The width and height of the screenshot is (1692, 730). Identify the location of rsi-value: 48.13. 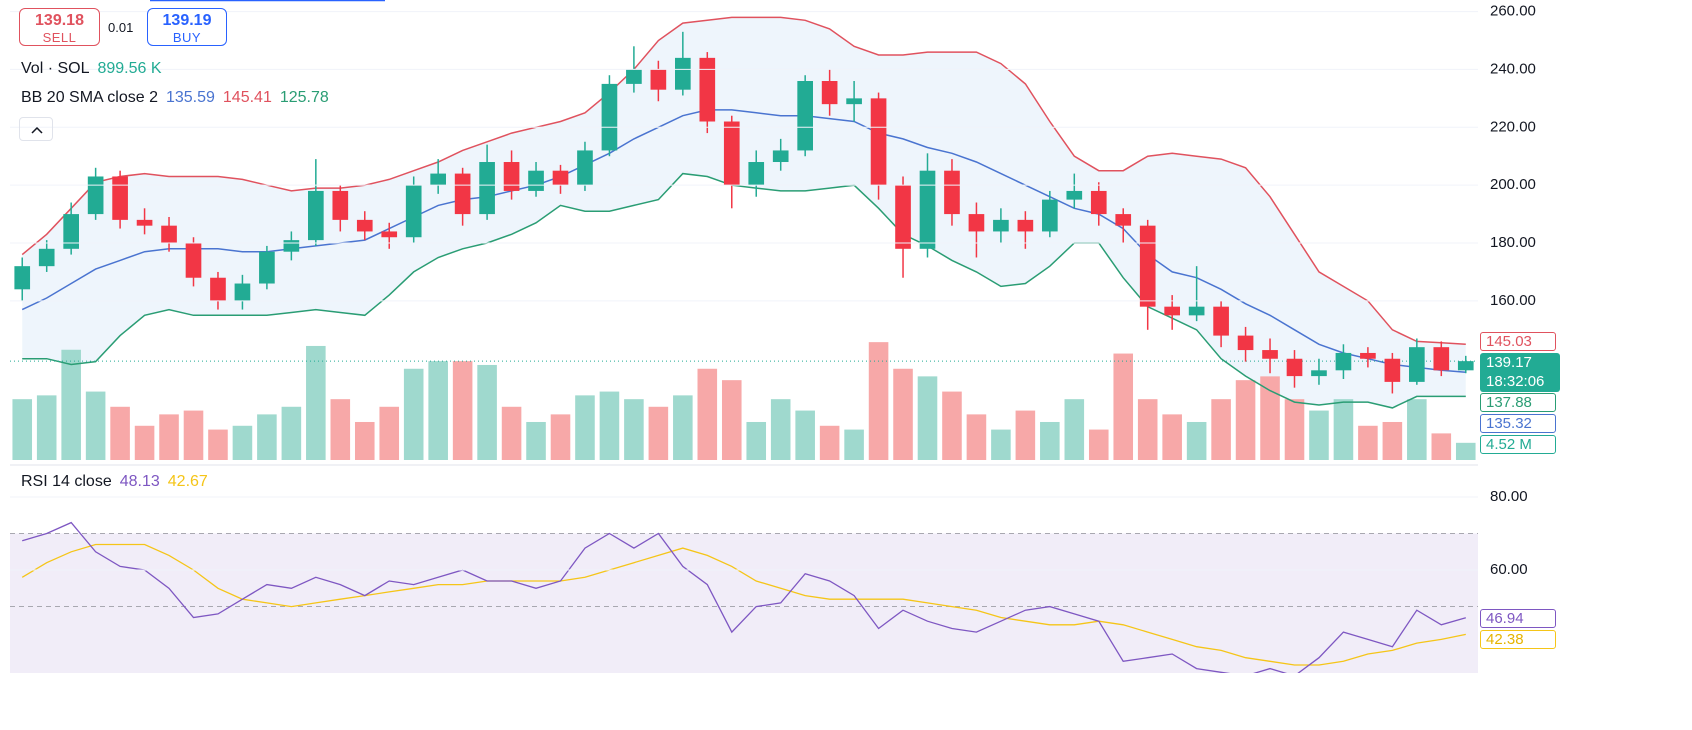
(139, 481).